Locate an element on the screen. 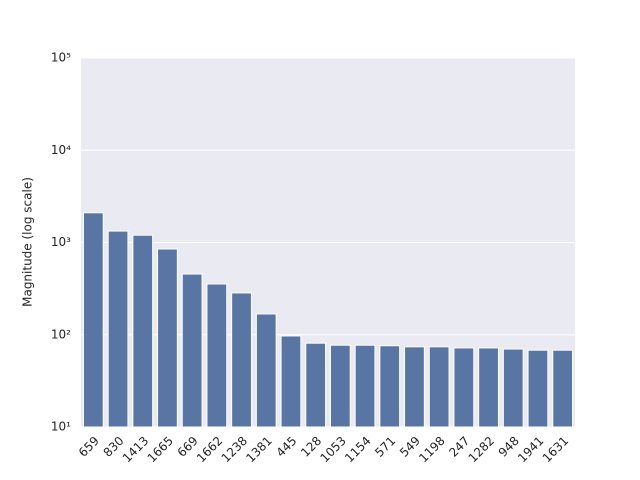 Image resolution: width=640 pixels, height=480 pixels. x-tick-label: 659 is located at coordinates (89, 447).